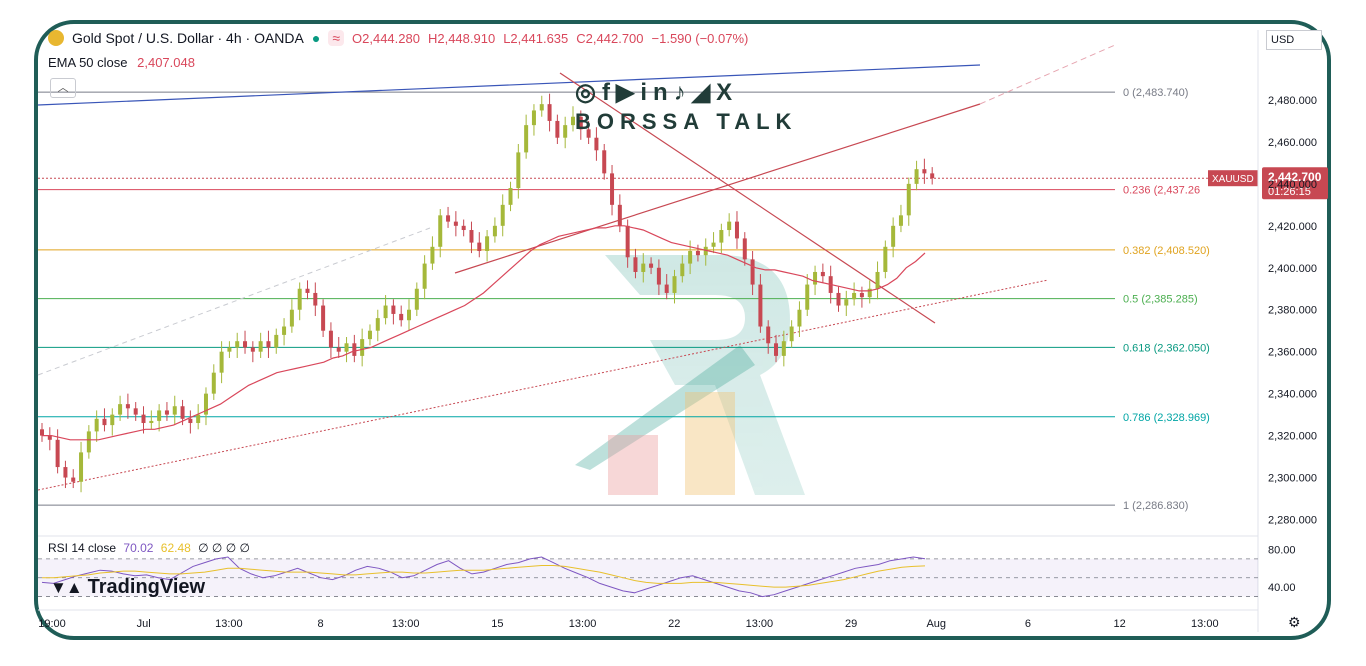  Describe the element at coordinates (484, 576) in the screenshot. I see `rsi-ma-line` at that location.